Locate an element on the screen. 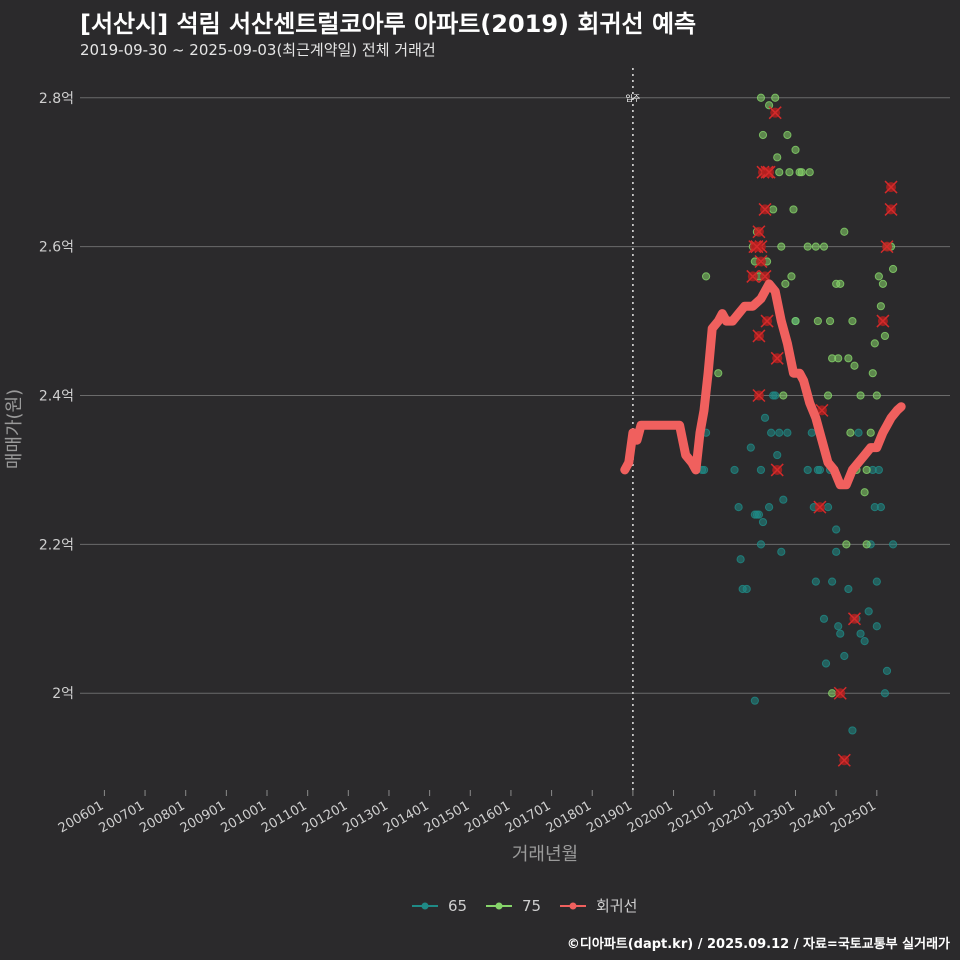 This screenshot has width=960, height=960. legend-label: 65 is located at coordinates (457, 906).